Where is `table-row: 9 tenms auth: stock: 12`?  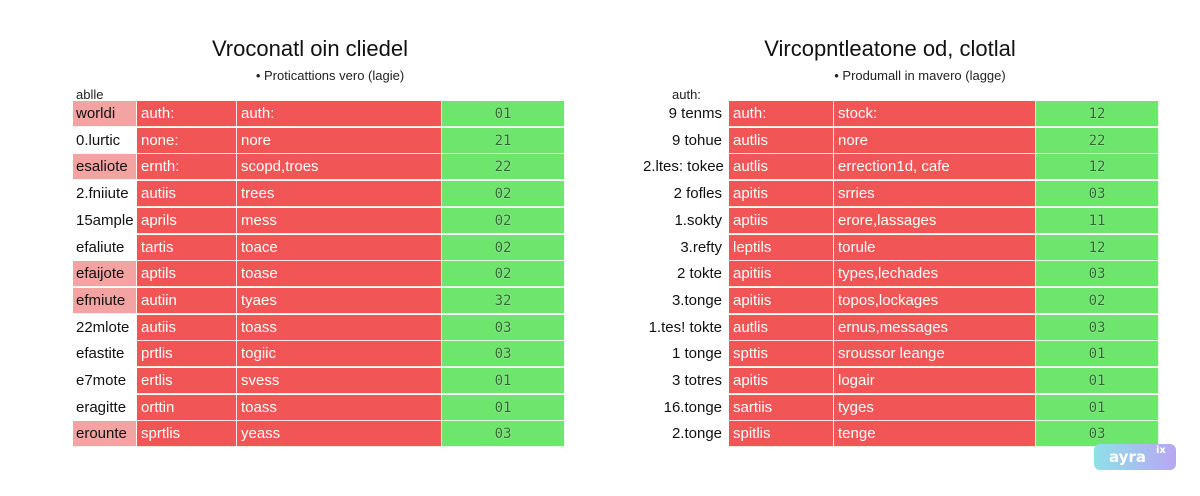 table-row: 9 tenms auth: stock: 12 is located at coordinates (899, 114).